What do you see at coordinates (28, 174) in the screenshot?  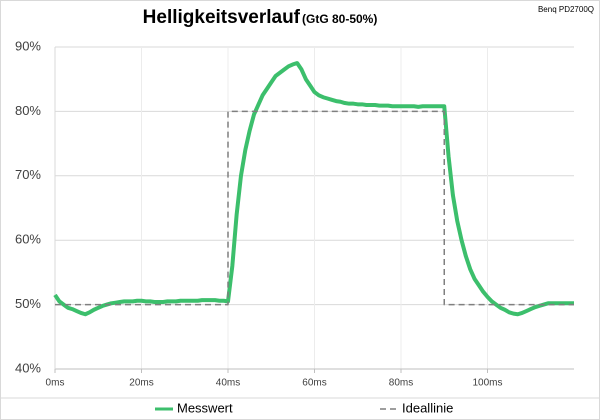 I see `y-tick-label: 70%` at bounding box center [28, 174].